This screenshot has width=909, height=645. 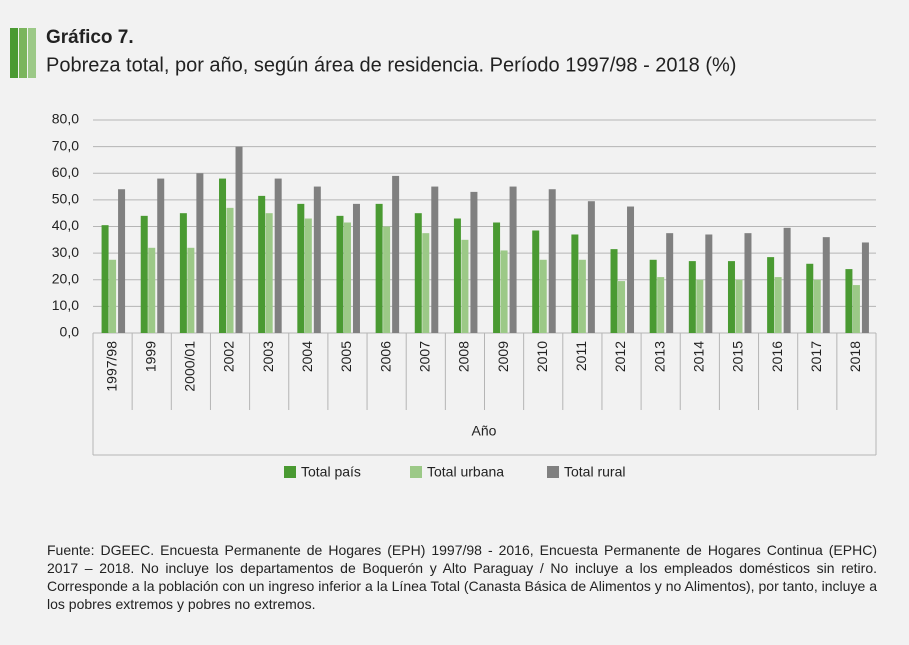 I want to click on x-tick-label: 1999, so click(x=150, y=356).